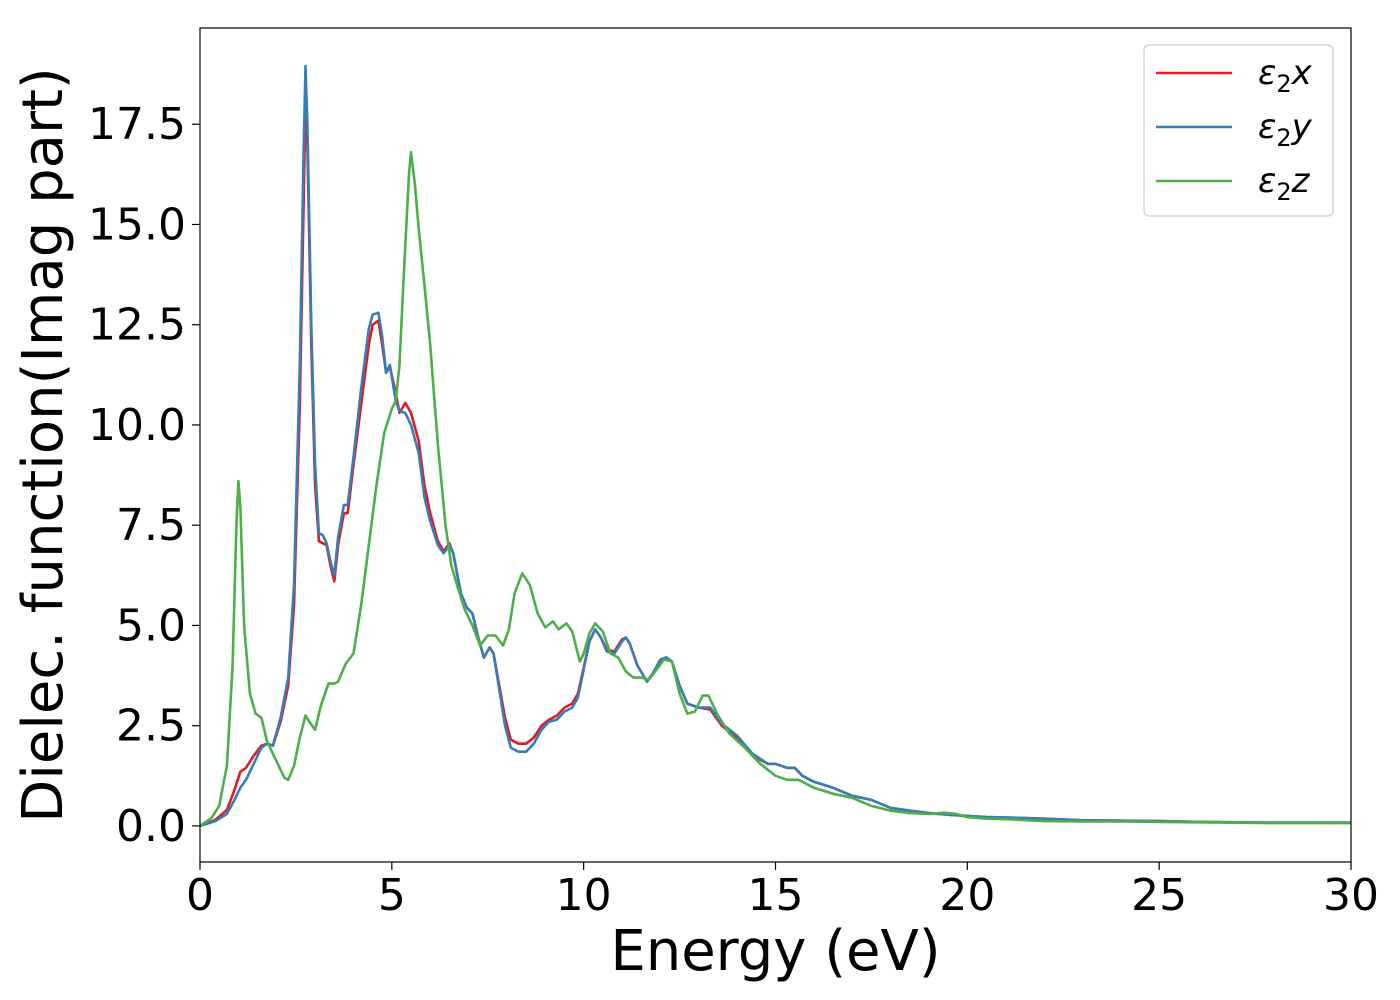  Describe the element at coordinates (144, 475) in the screenshot. I see `y-axis-ticks: 0.0 2.5 5.0 7.5 10.0 12.5 15.0 17.5` at that location.